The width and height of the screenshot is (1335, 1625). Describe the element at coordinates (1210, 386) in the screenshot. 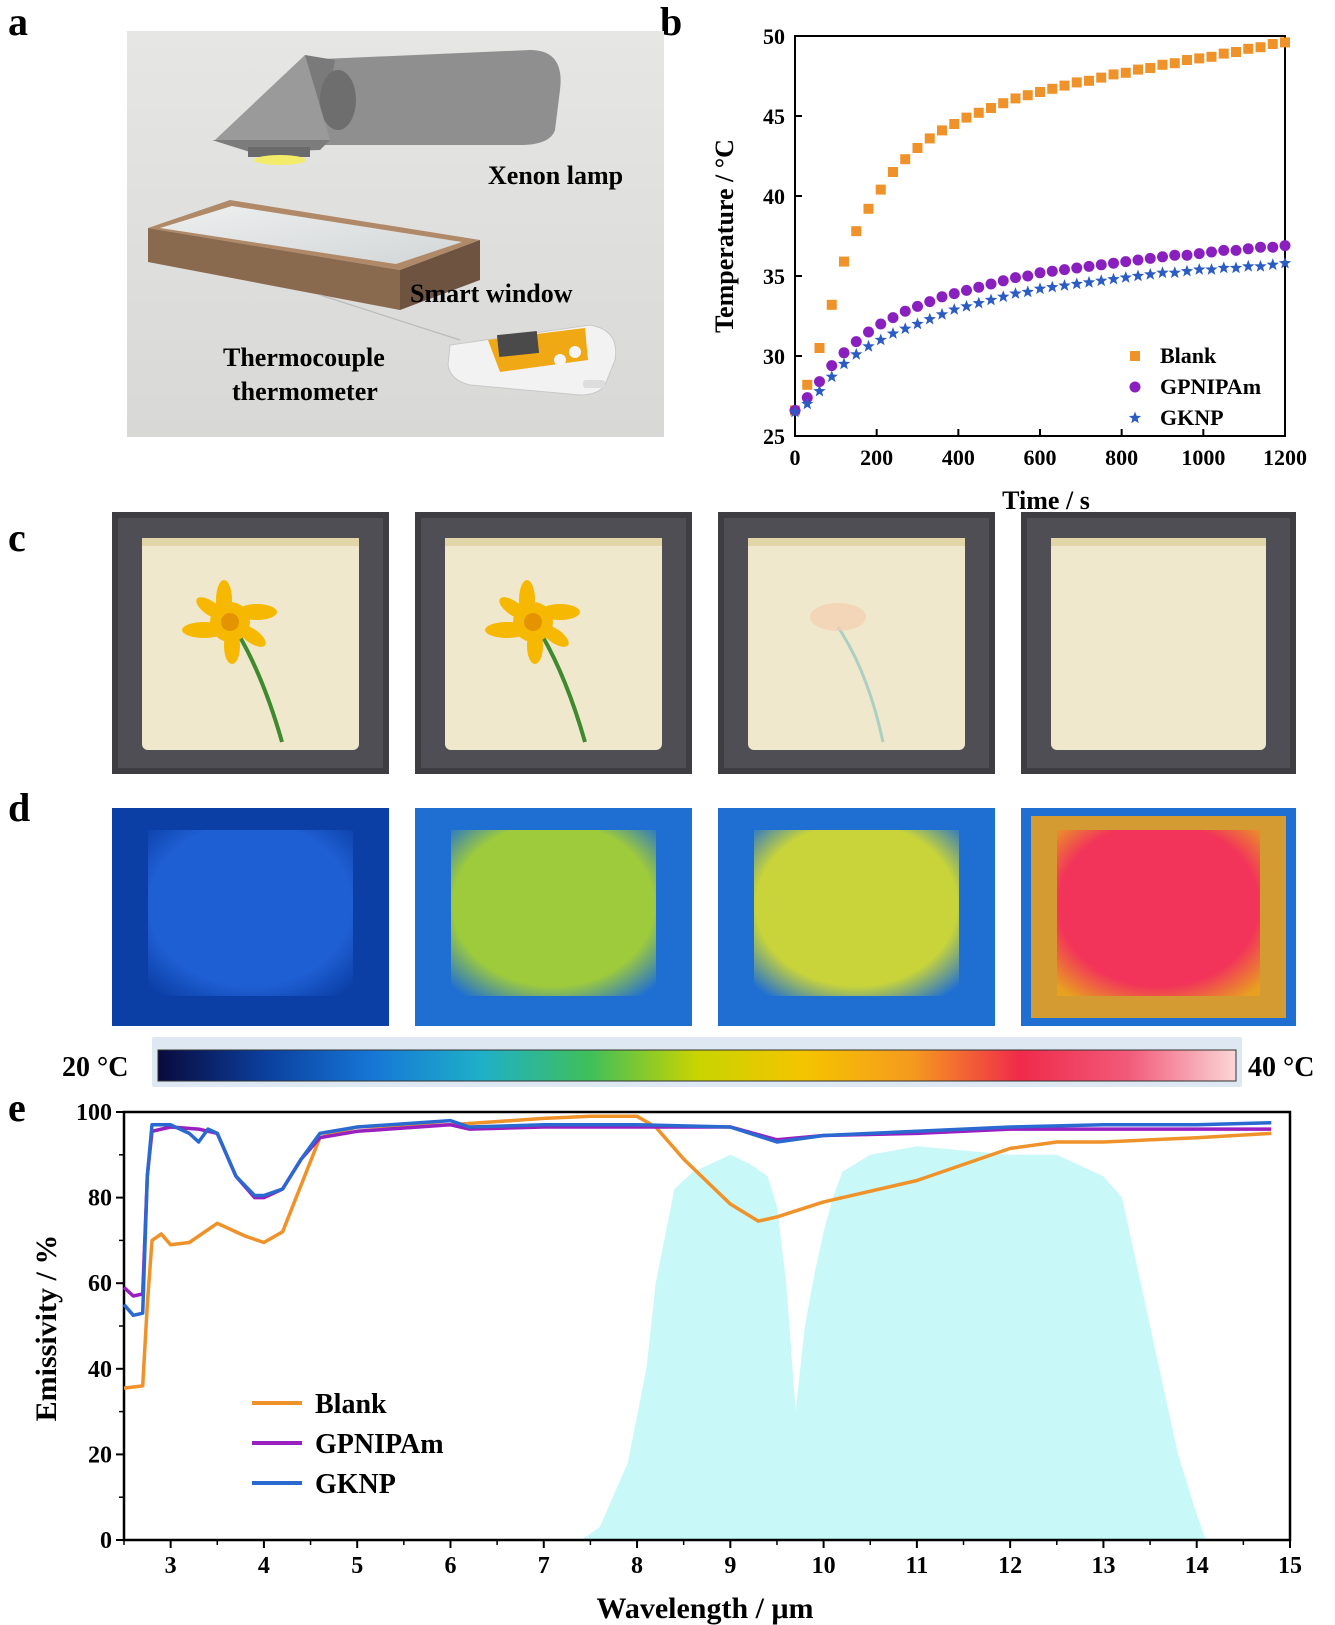

I see `b-legend-label-gpnipam: GPNIPAm` at that location.